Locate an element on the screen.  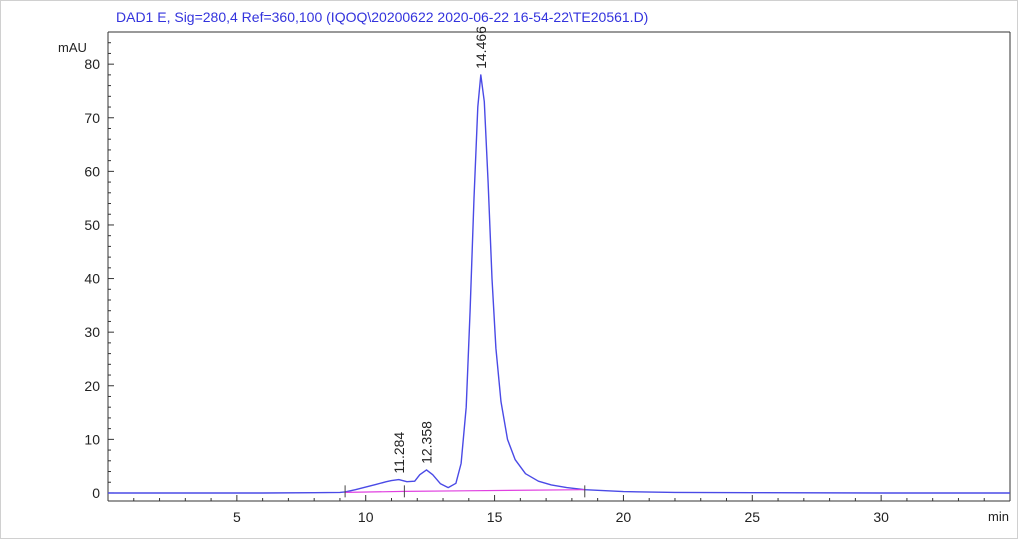
baseline-markers is located at coordinates (465, 491).